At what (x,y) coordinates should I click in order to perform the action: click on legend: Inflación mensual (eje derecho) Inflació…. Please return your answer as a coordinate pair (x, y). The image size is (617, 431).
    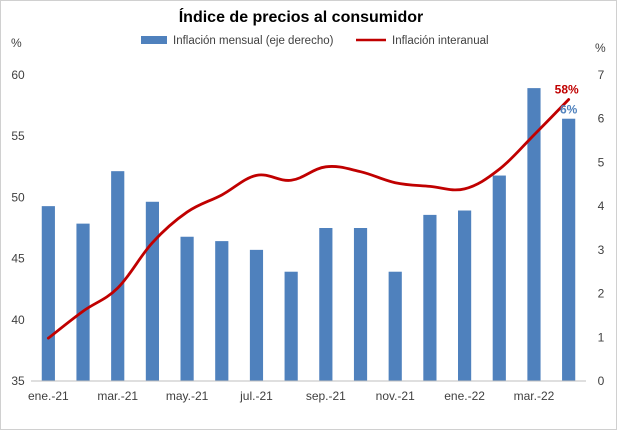
    Looking at the image, I should click on (315, 41).